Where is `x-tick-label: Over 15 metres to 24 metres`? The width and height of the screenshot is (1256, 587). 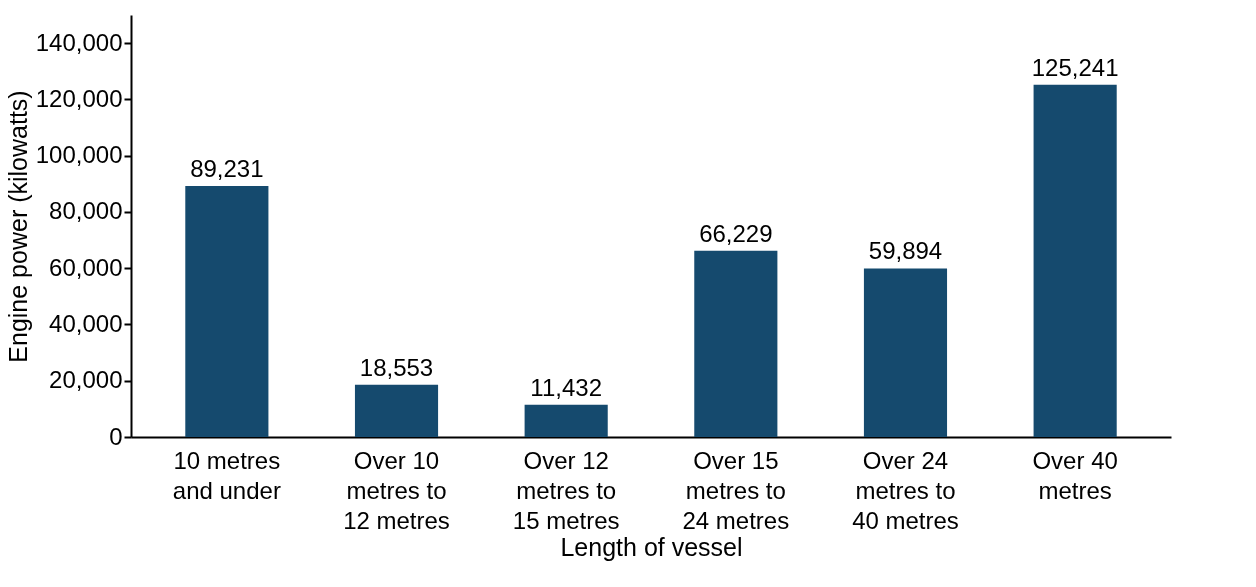
x-tick-label: Over 15 metres to 24 metres is located at coordinates (736, 490).